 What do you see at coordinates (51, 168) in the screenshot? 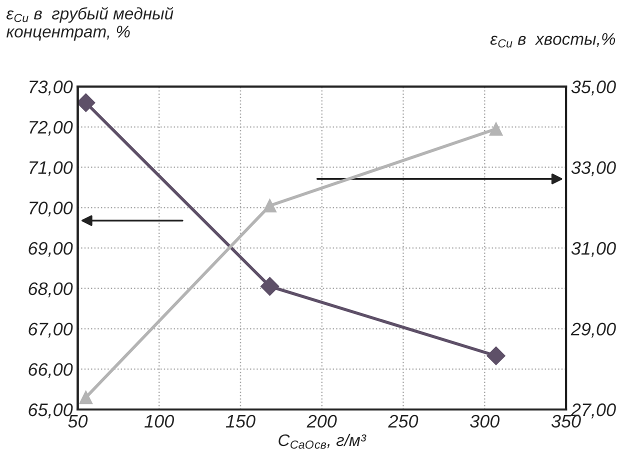
I see `y-tick-label: 71,00` at bounding box center [51, 168].